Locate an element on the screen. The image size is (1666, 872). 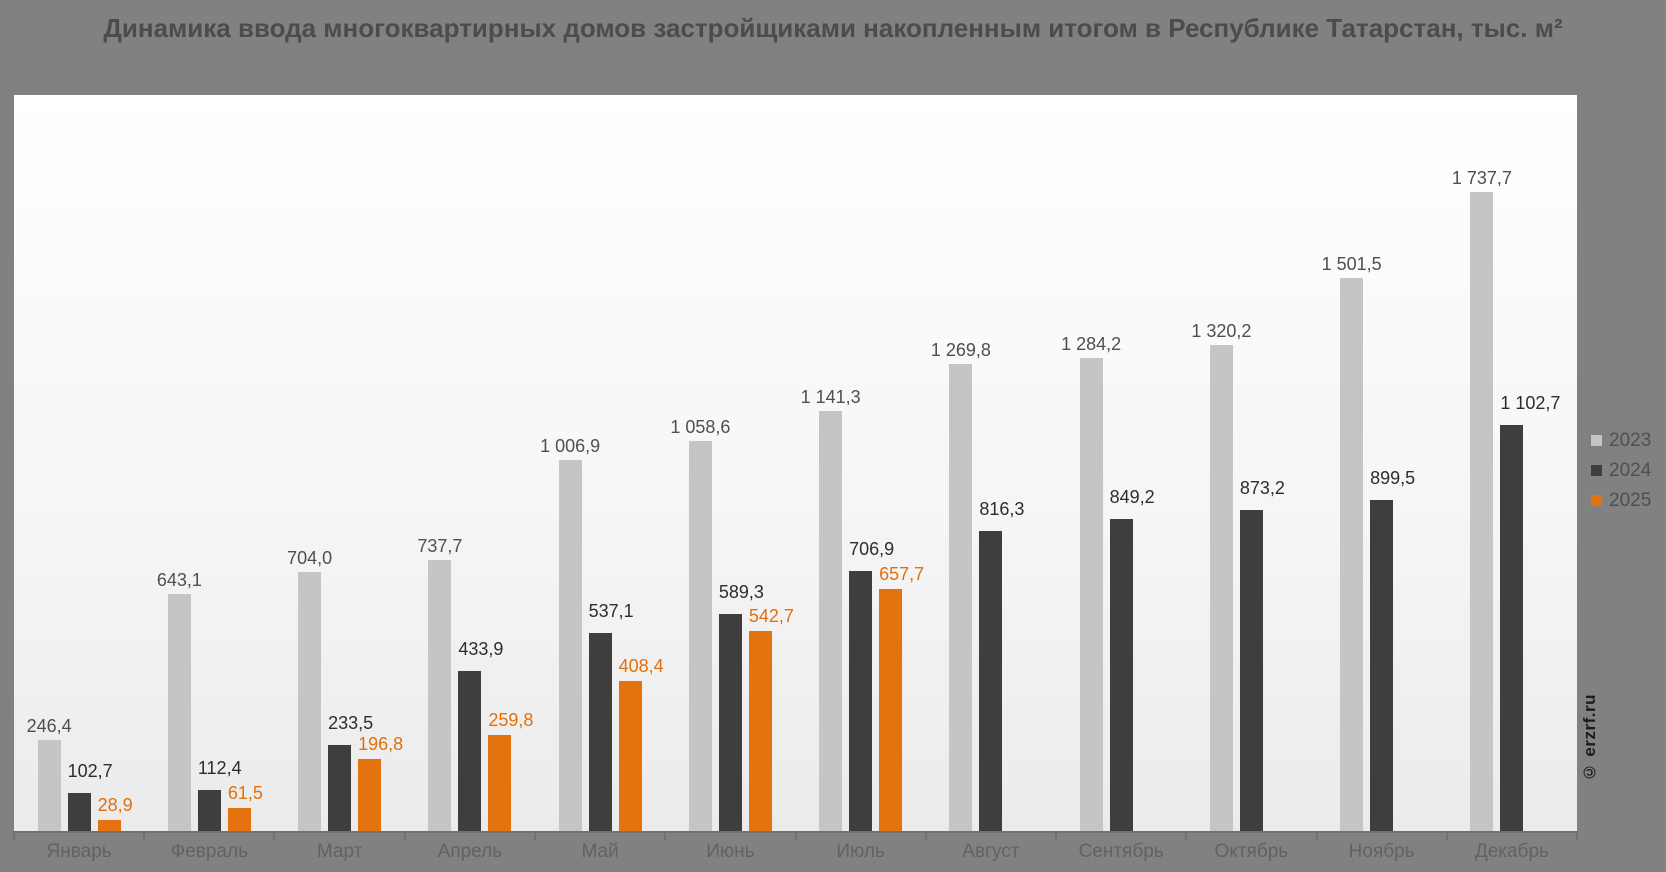
bar-slot-2024: 873,2 is located at coordinates (1262, 463).